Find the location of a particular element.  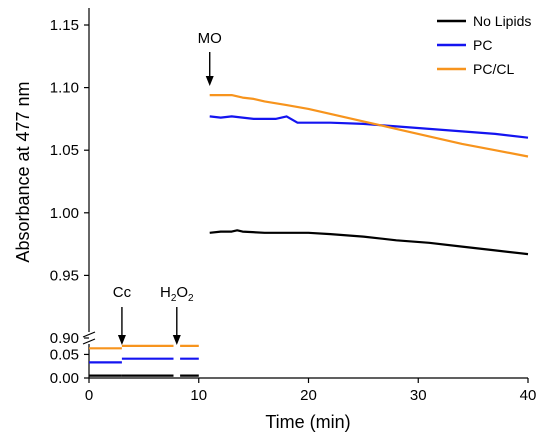

x-tick-label: 20 is located at coordinates (308, 395).